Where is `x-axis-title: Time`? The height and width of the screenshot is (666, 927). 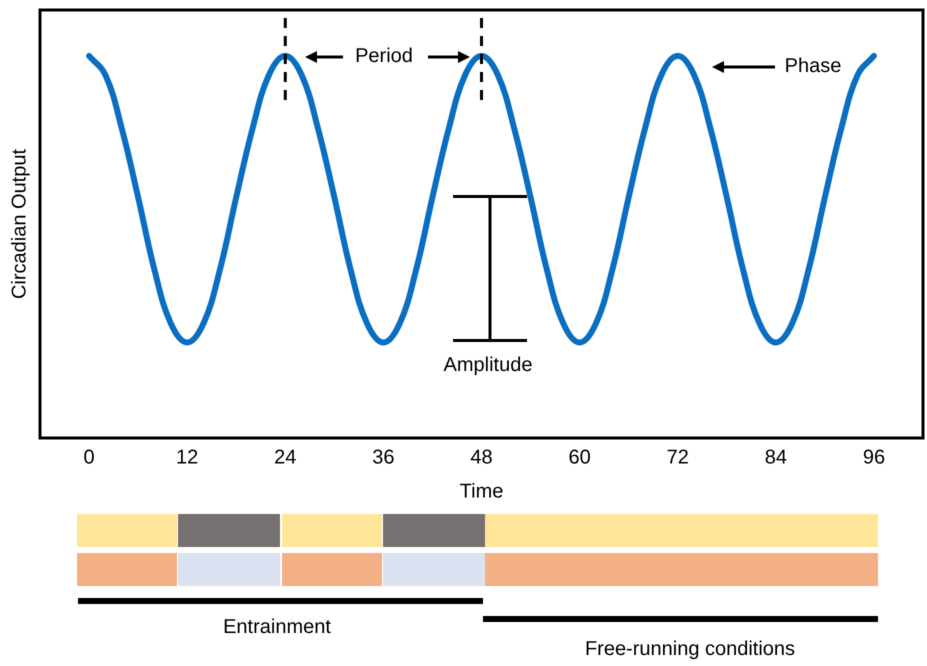 x-axis-title: Time is located at coordinates (482, 491).